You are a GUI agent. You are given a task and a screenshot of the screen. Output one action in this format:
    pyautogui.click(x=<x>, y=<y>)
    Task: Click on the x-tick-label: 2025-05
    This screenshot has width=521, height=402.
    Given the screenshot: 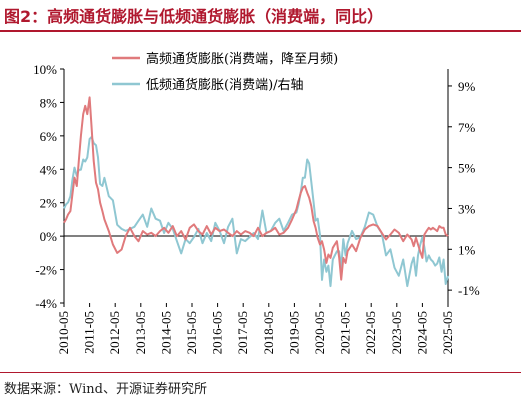 What is the action you would take?
    pyautogui.click(x=447, y=332)
    